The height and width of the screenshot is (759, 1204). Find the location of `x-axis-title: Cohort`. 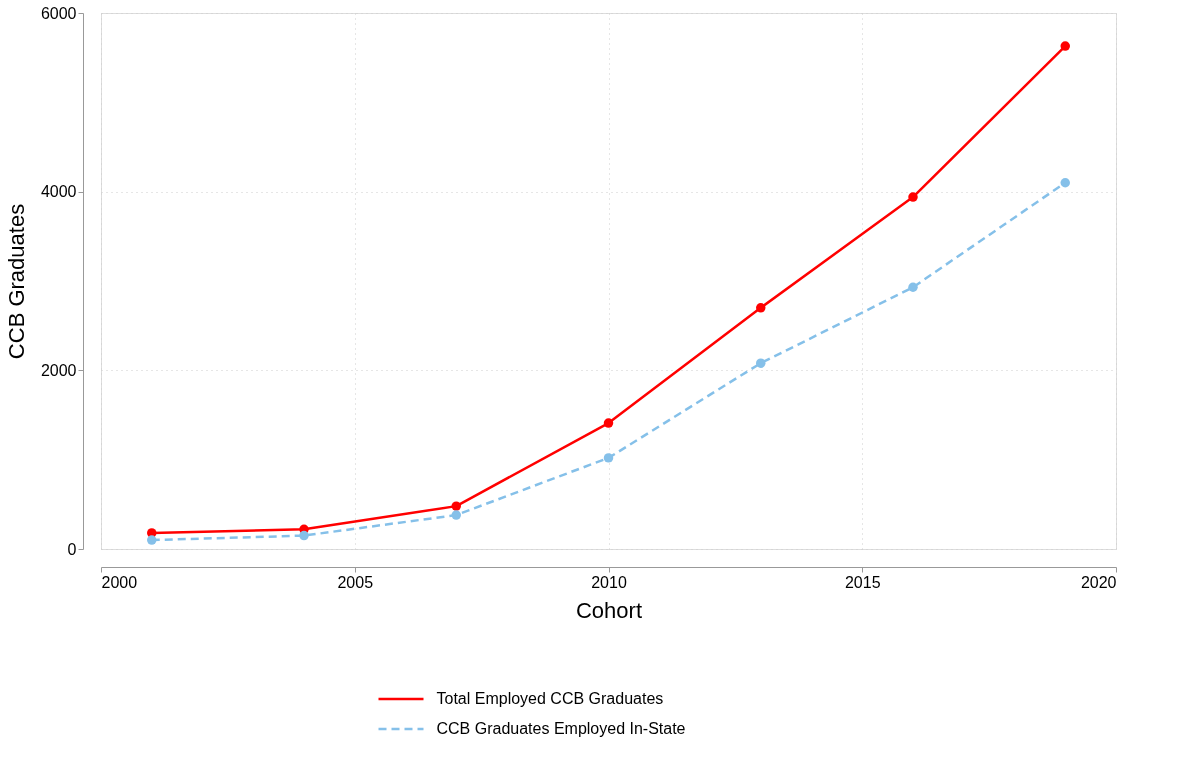

x-axis-title: Cohort is located at coordinates (609, 610).